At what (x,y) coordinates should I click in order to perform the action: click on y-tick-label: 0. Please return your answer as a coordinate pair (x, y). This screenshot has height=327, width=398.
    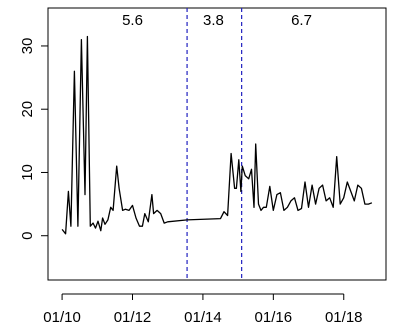
    Looking at the image, I should click on (27, 236).